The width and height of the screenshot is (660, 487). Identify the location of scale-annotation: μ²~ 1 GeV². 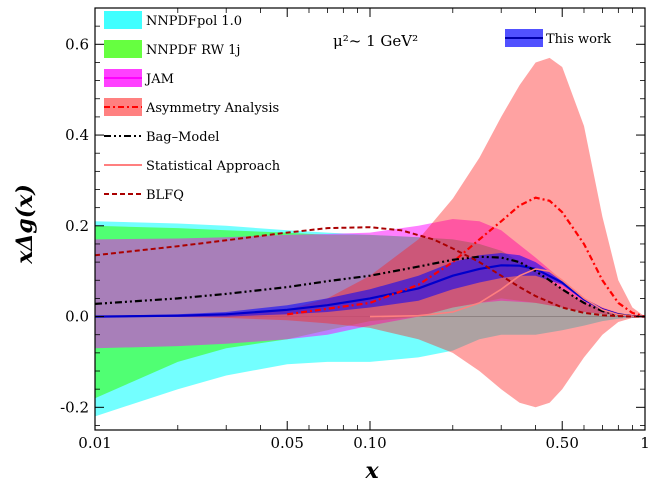
(375, 41).